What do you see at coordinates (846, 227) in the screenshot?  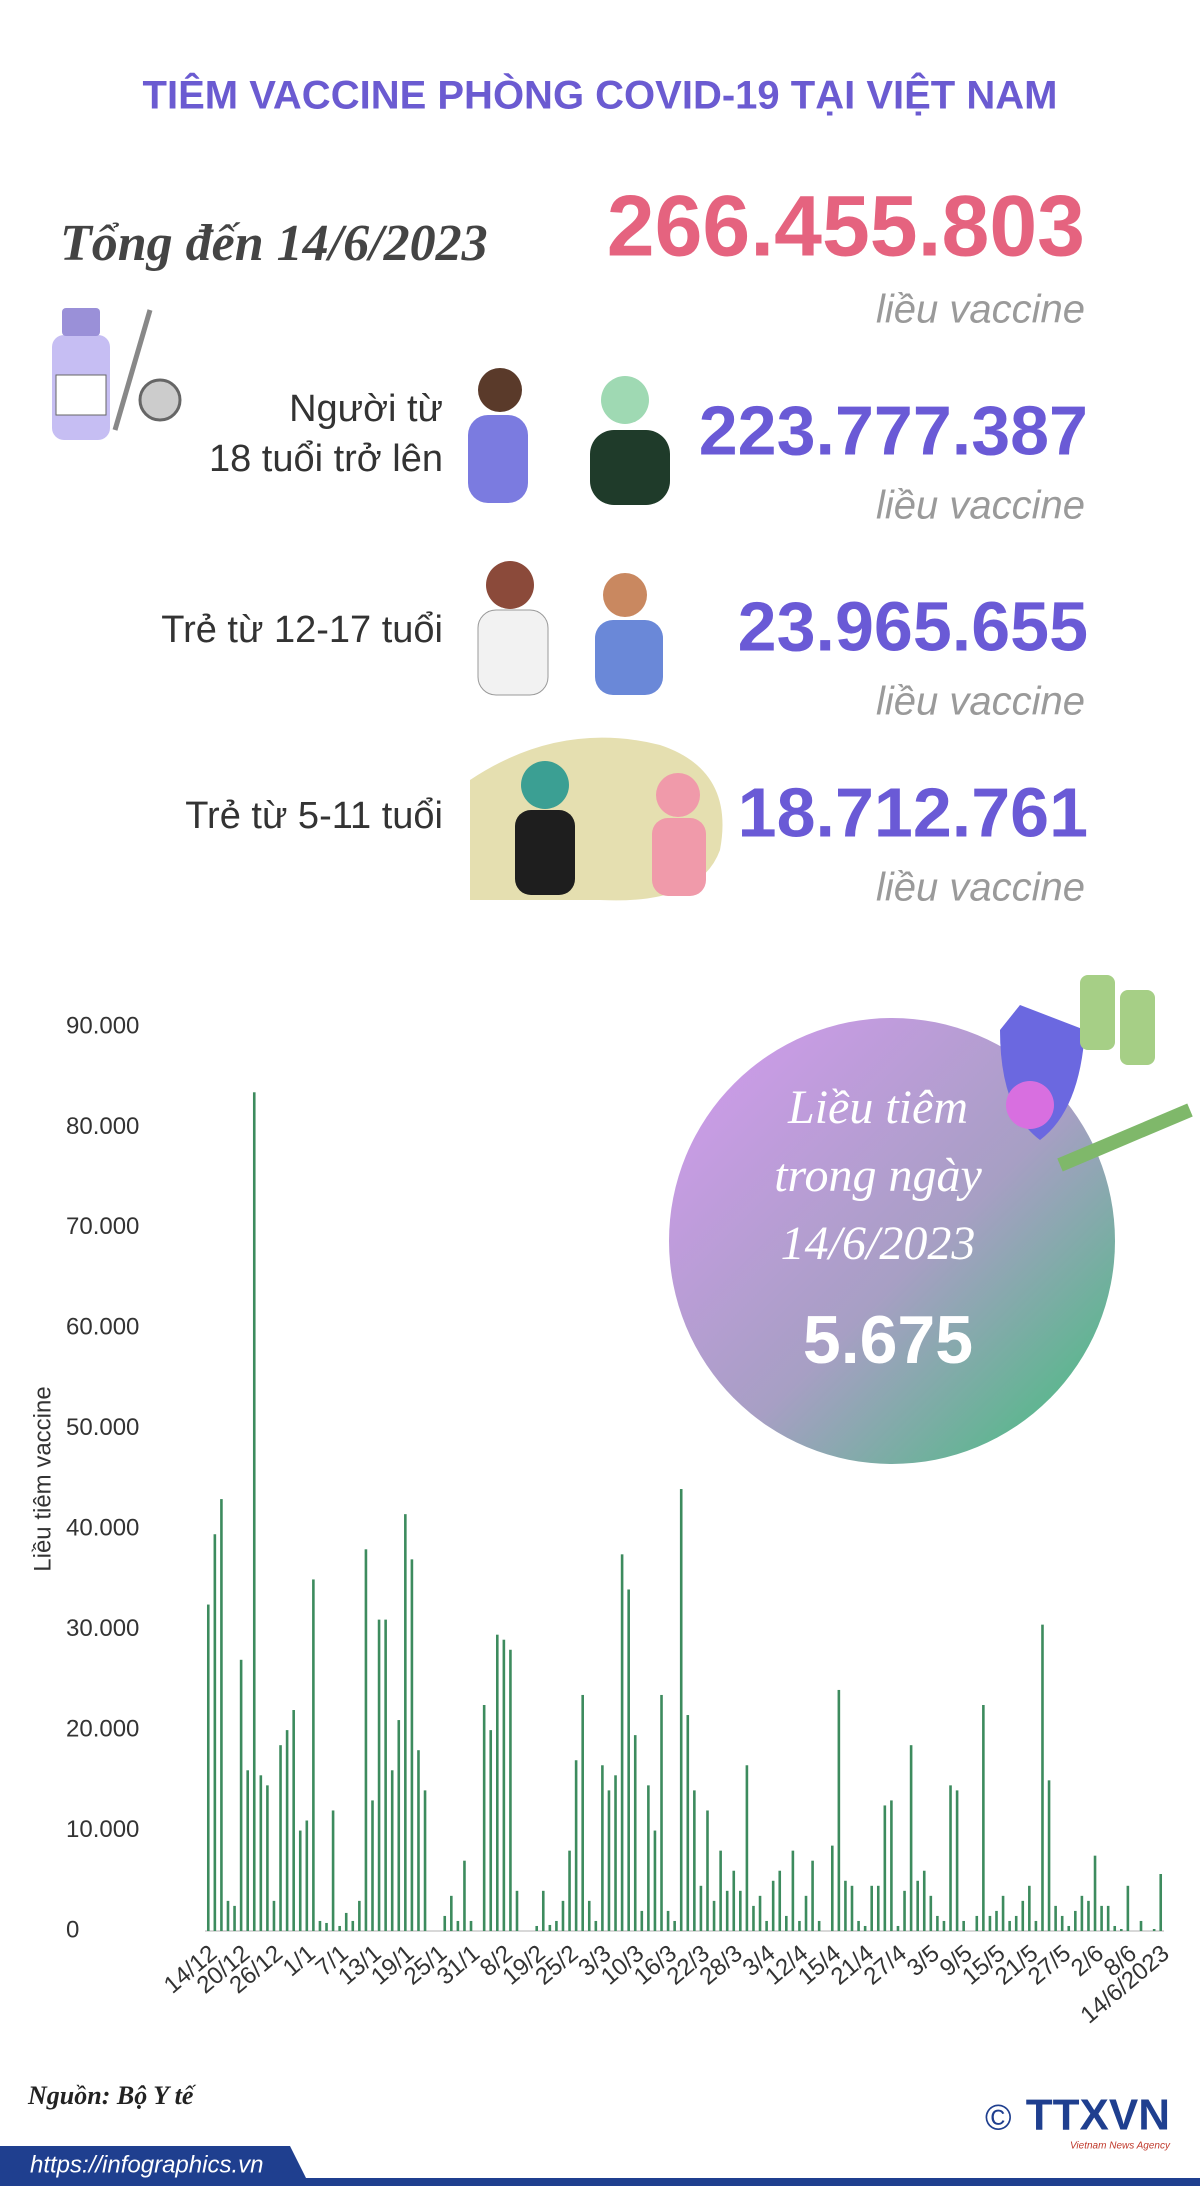 I see `total-value: 266.455.803` at bounding box center [846, 227].